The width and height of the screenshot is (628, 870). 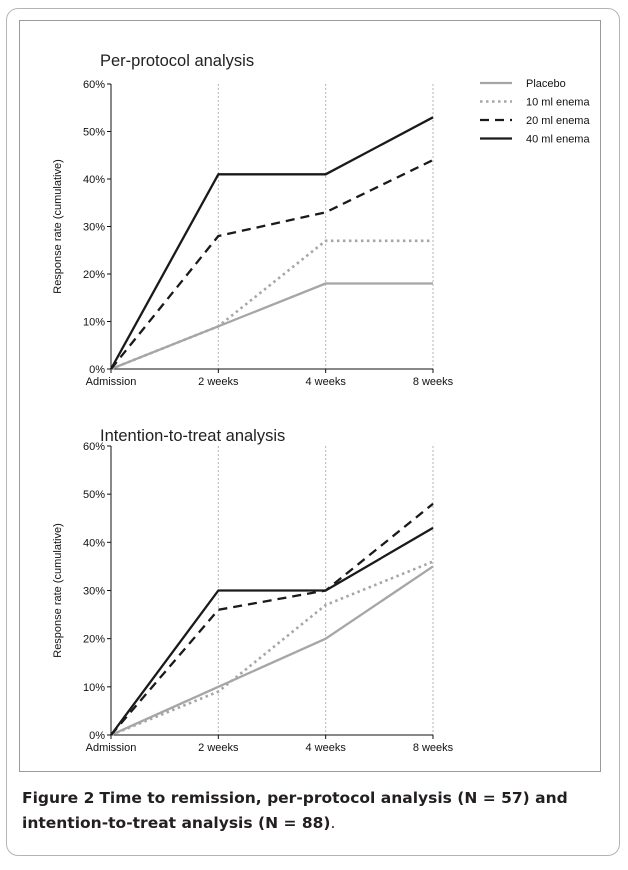 What do you see at coordinates (433, 748) in the screenshot?
I see `panel2-x-tick-label: 8 weeks` at bounding box center [433, 748].